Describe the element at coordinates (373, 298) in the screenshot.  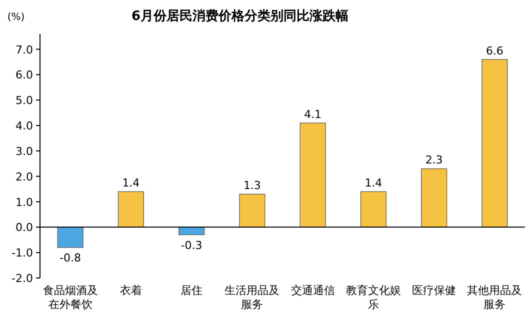
I see `x-tick-label: 教育文化娱乐` at that location.